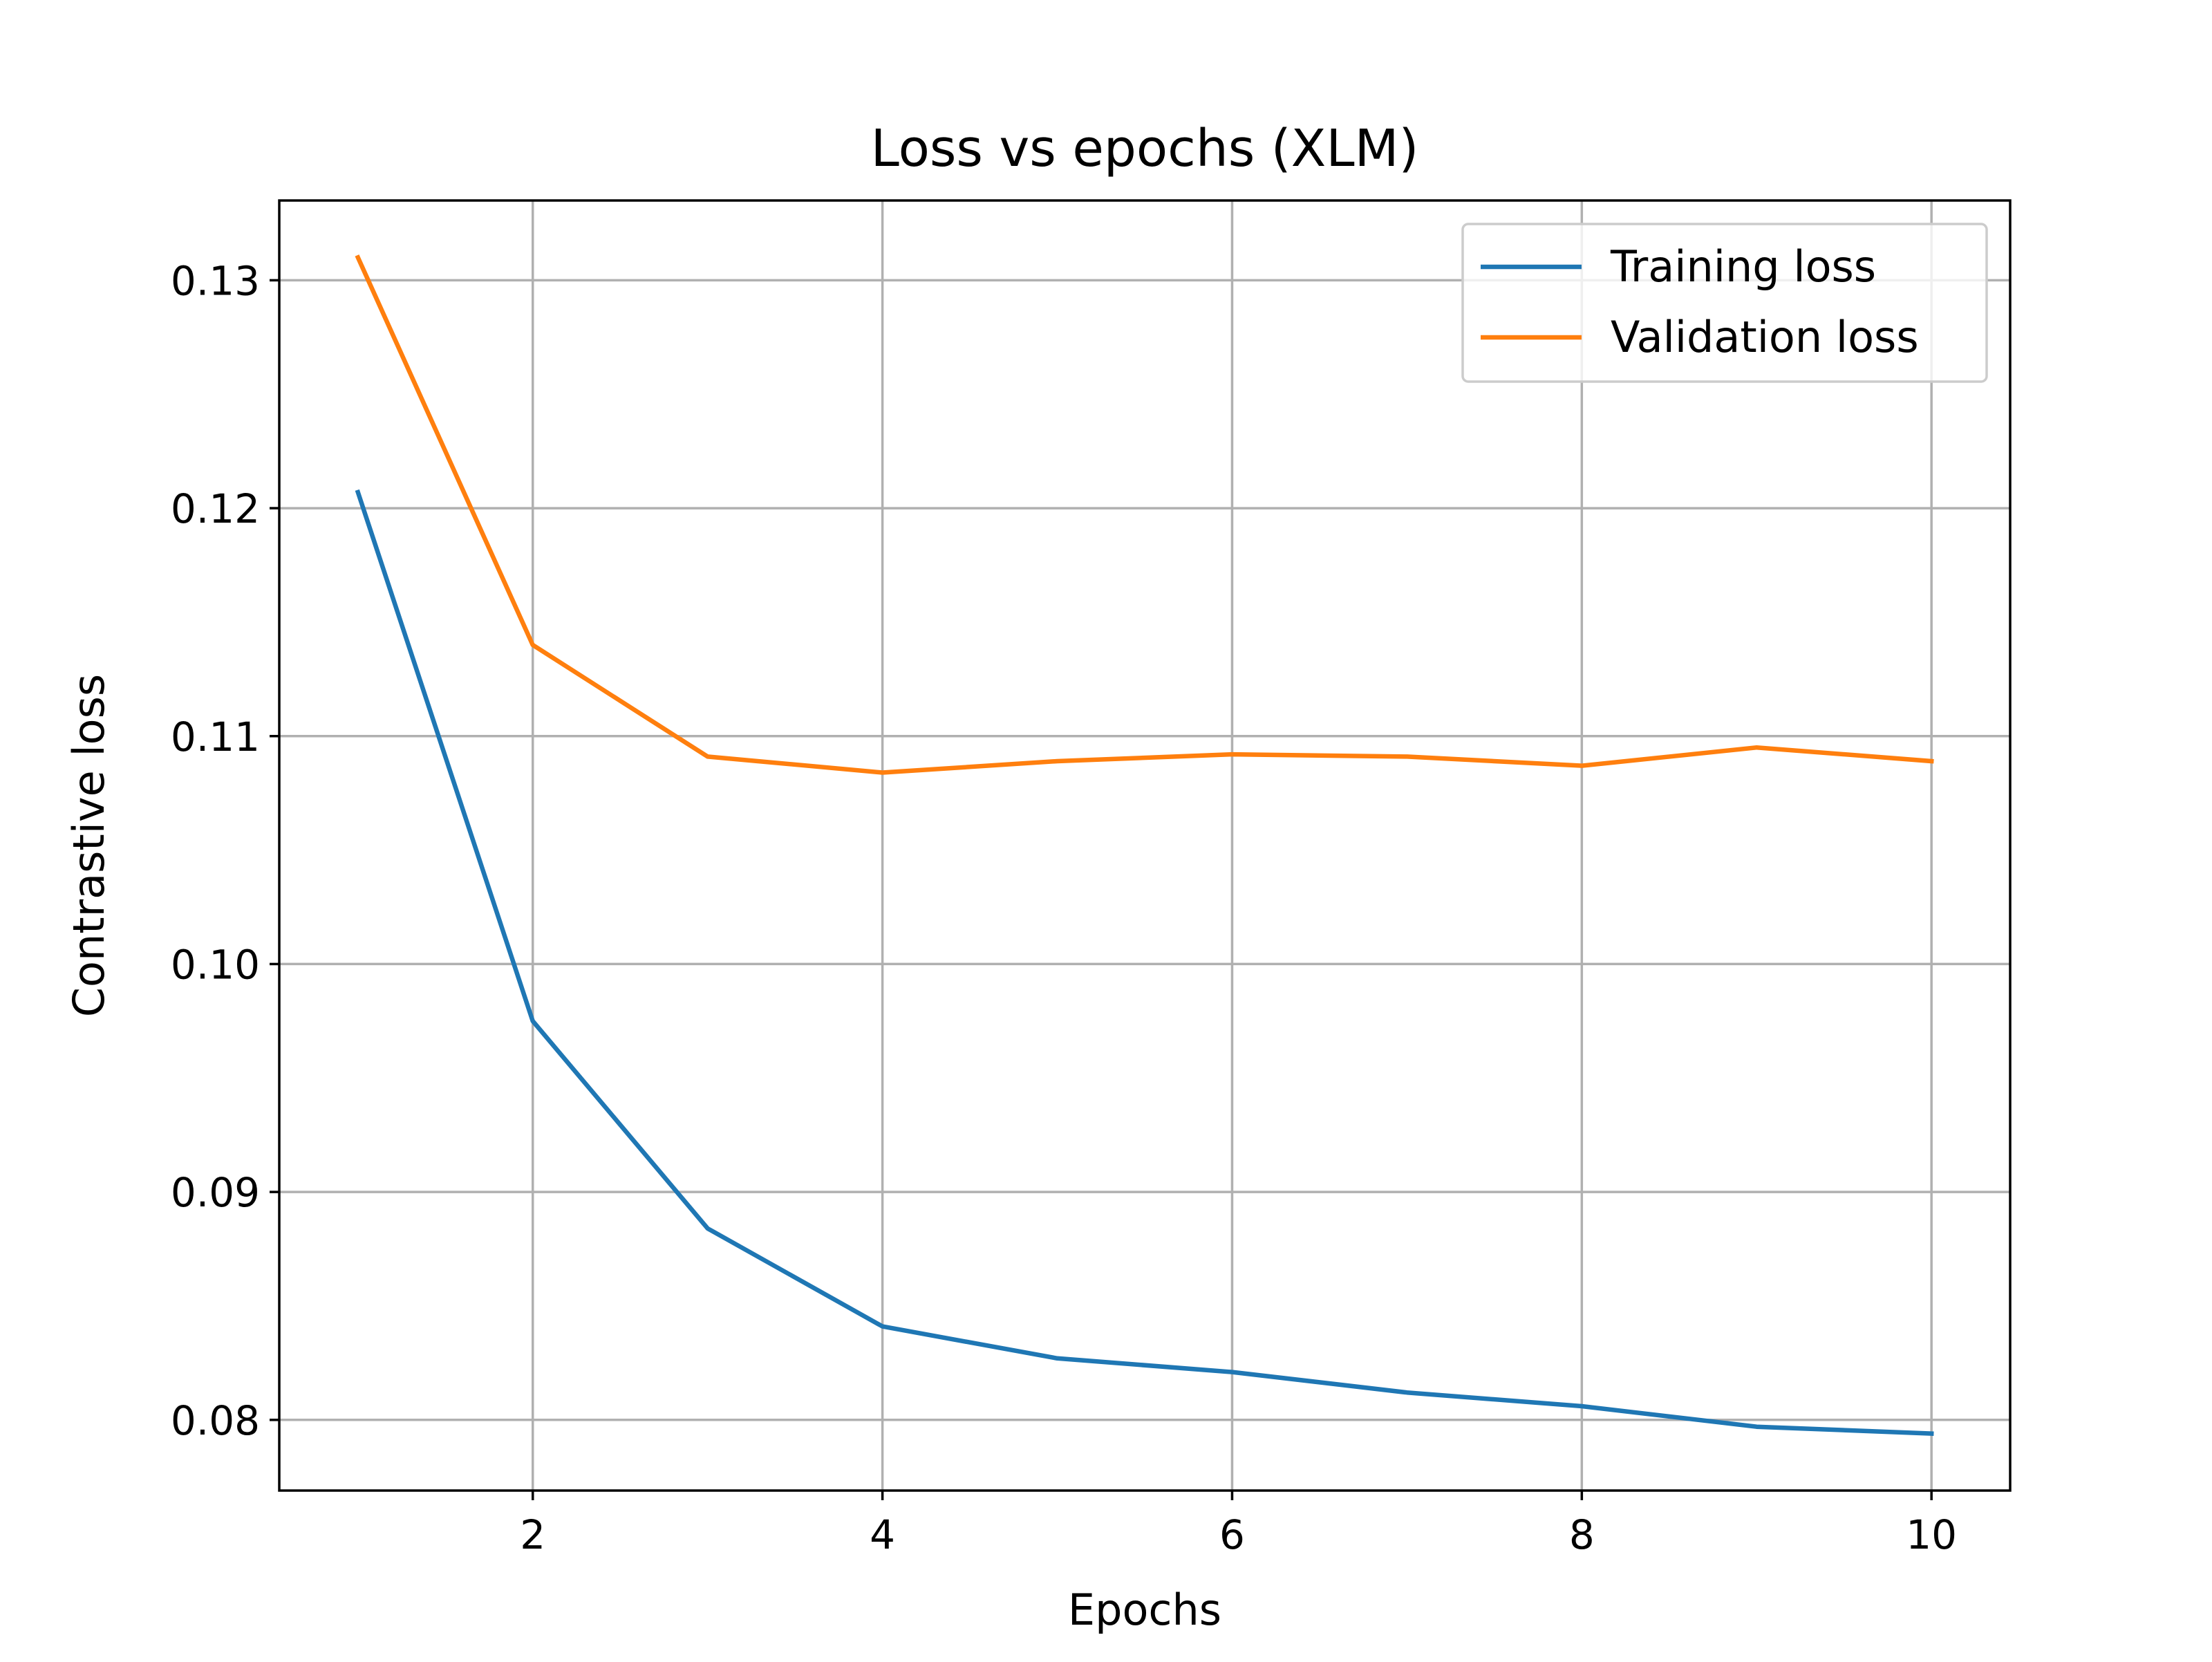 The height and width of the screenshot is (1662, 2212). What do you see at coordinates (215, 1420) in the screenshot?
I see `y-tick-label: 0.08` at bounding box center [215, 1420].